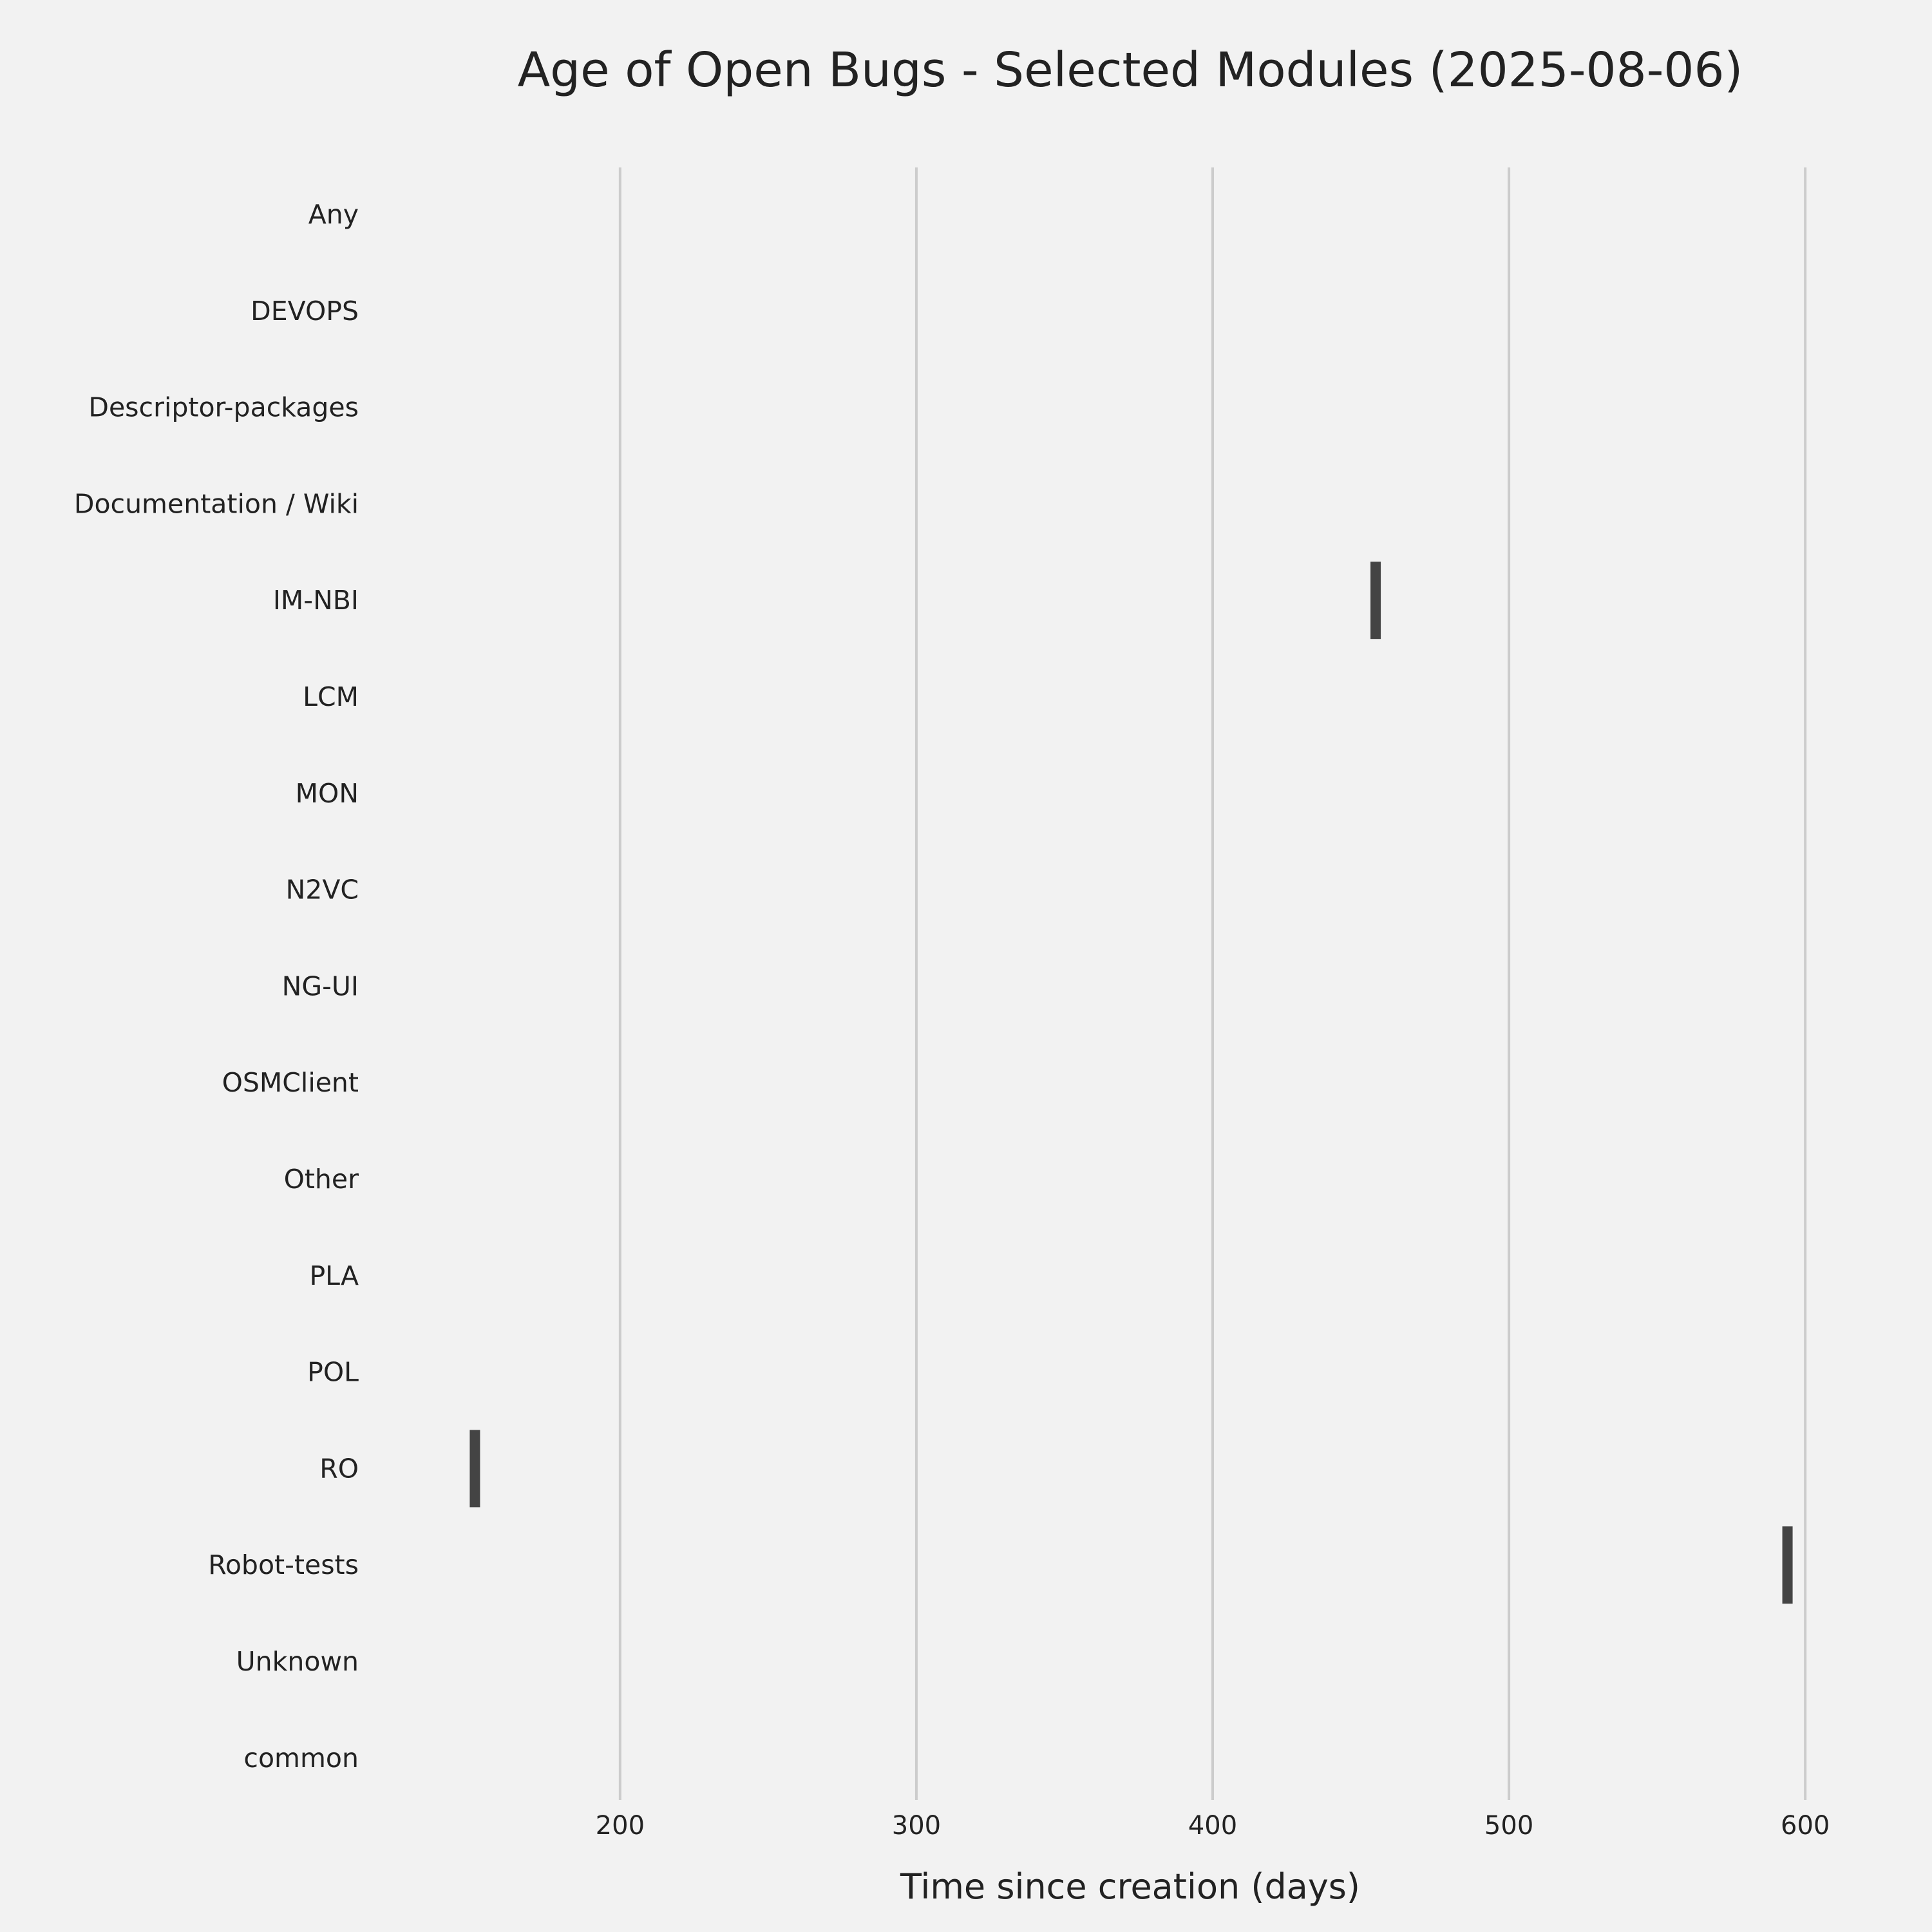 Image resolution: width=1932 pixels, height=1932 pixels. Describe the element at coordinates (331, 696) in the screenshot. I see `y-category-label: LCM` at that location.